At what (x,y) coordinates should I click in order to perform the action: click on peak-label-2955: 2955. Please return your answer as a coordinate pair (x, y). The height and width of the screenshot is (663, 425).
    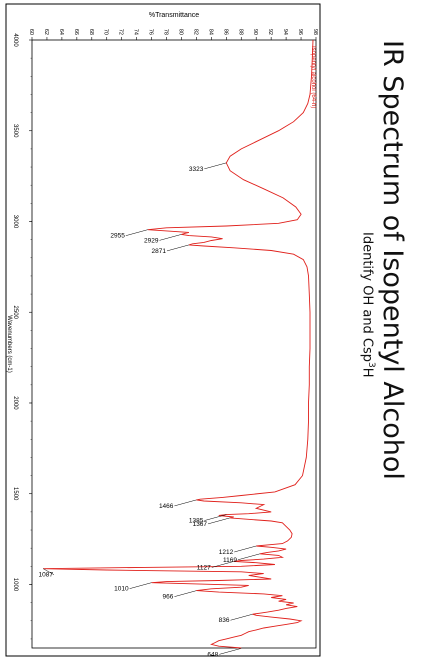
    Looking at the image, I should click on (117, 236).